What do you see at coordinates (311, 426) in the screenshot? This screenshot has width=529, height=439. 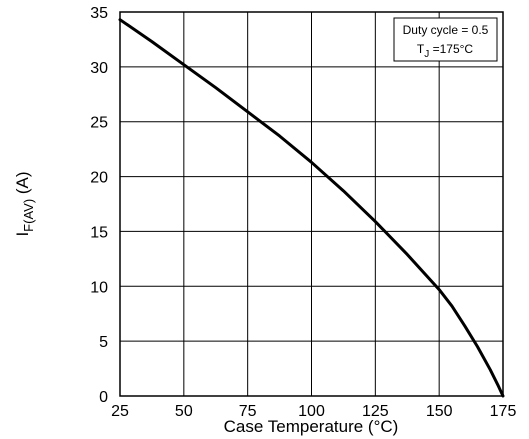 I see `x-axis-title: Case Temperature (°C)` at bounding box center [311, 426].